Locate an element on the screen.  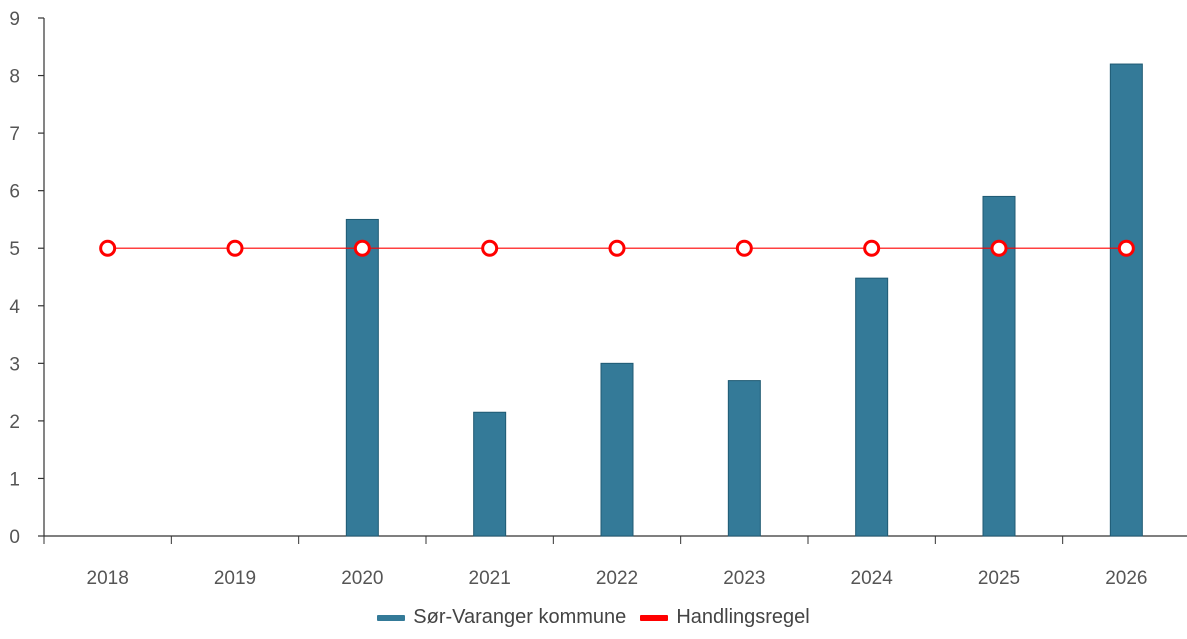
y-tick-label: 1 is located at coordinates (14, 479).